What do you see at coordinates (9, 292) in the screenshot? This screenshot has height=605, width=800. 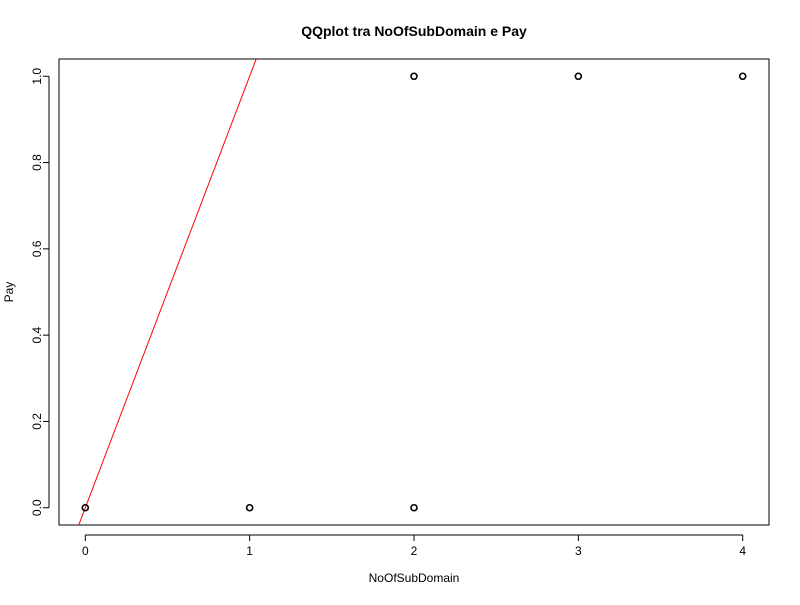 I see `y-axis-label: Pay` at bounding box center [9, 292].